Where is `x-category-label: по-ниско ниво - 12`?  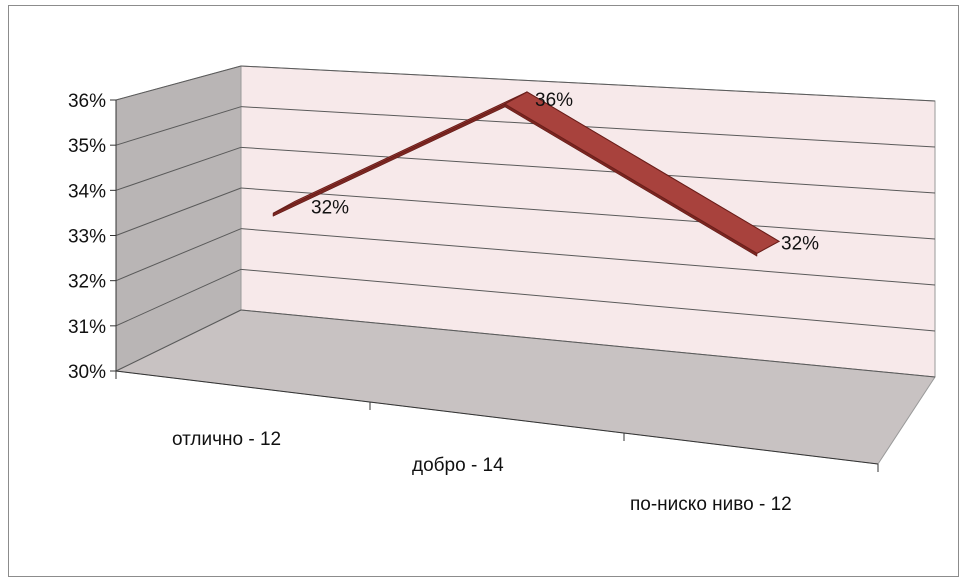 x-category-label: по-ниско ниво - 12 is located at coordinates (711, 504).